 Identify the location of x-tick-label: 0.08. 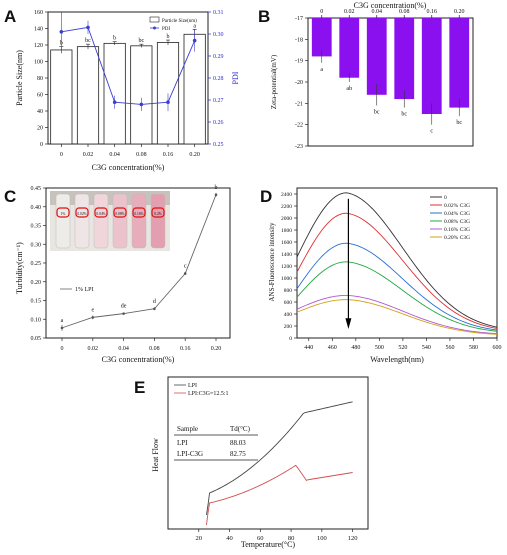
(154, 349).